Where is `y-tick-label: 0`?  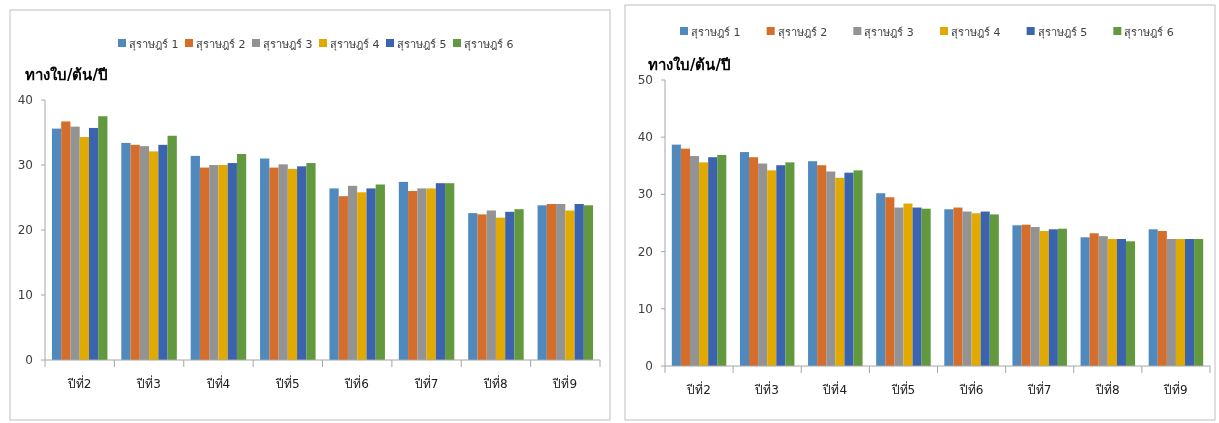
y-tick-label: 0 is located at coordinates (29, 360).